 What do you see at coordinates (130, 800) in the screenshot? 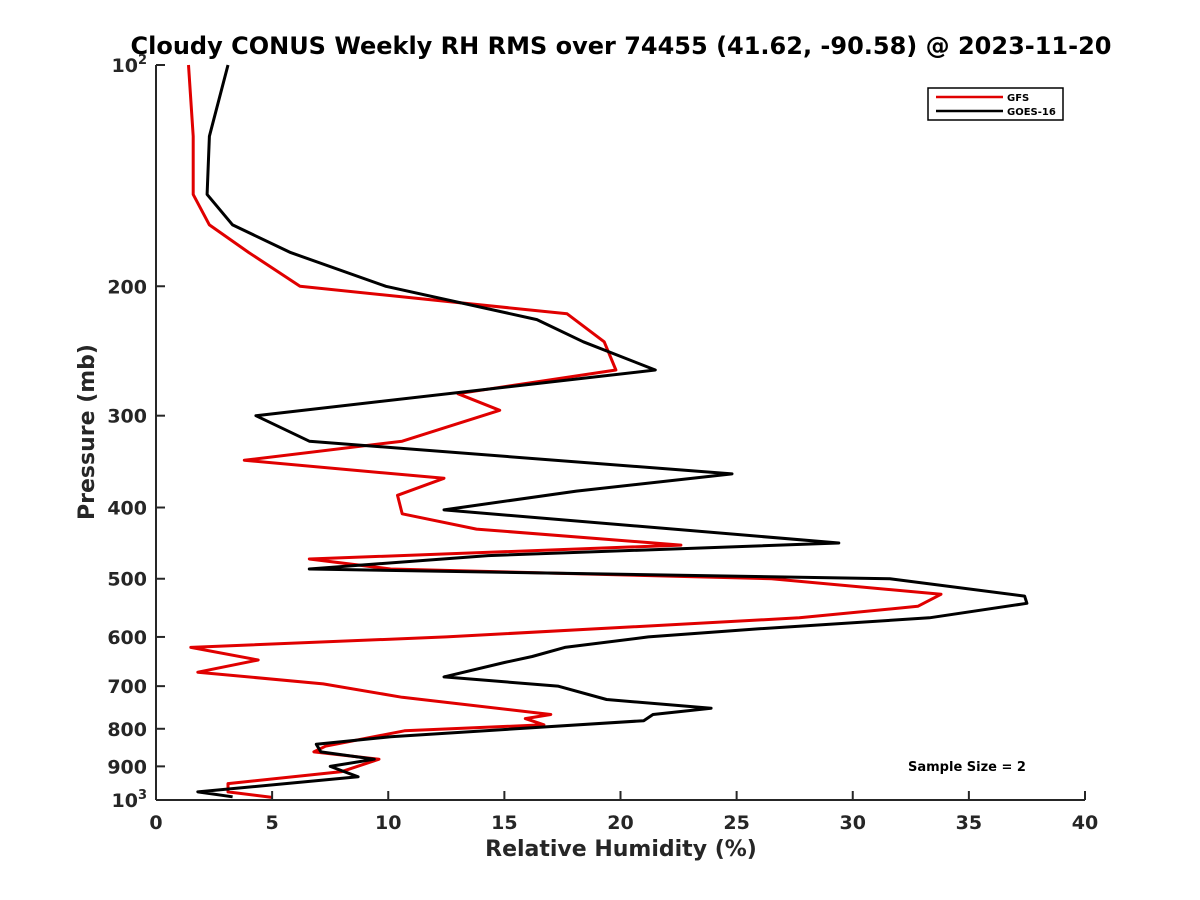
I see `y-tick-label: 10³` at bounding box center [130, 800].